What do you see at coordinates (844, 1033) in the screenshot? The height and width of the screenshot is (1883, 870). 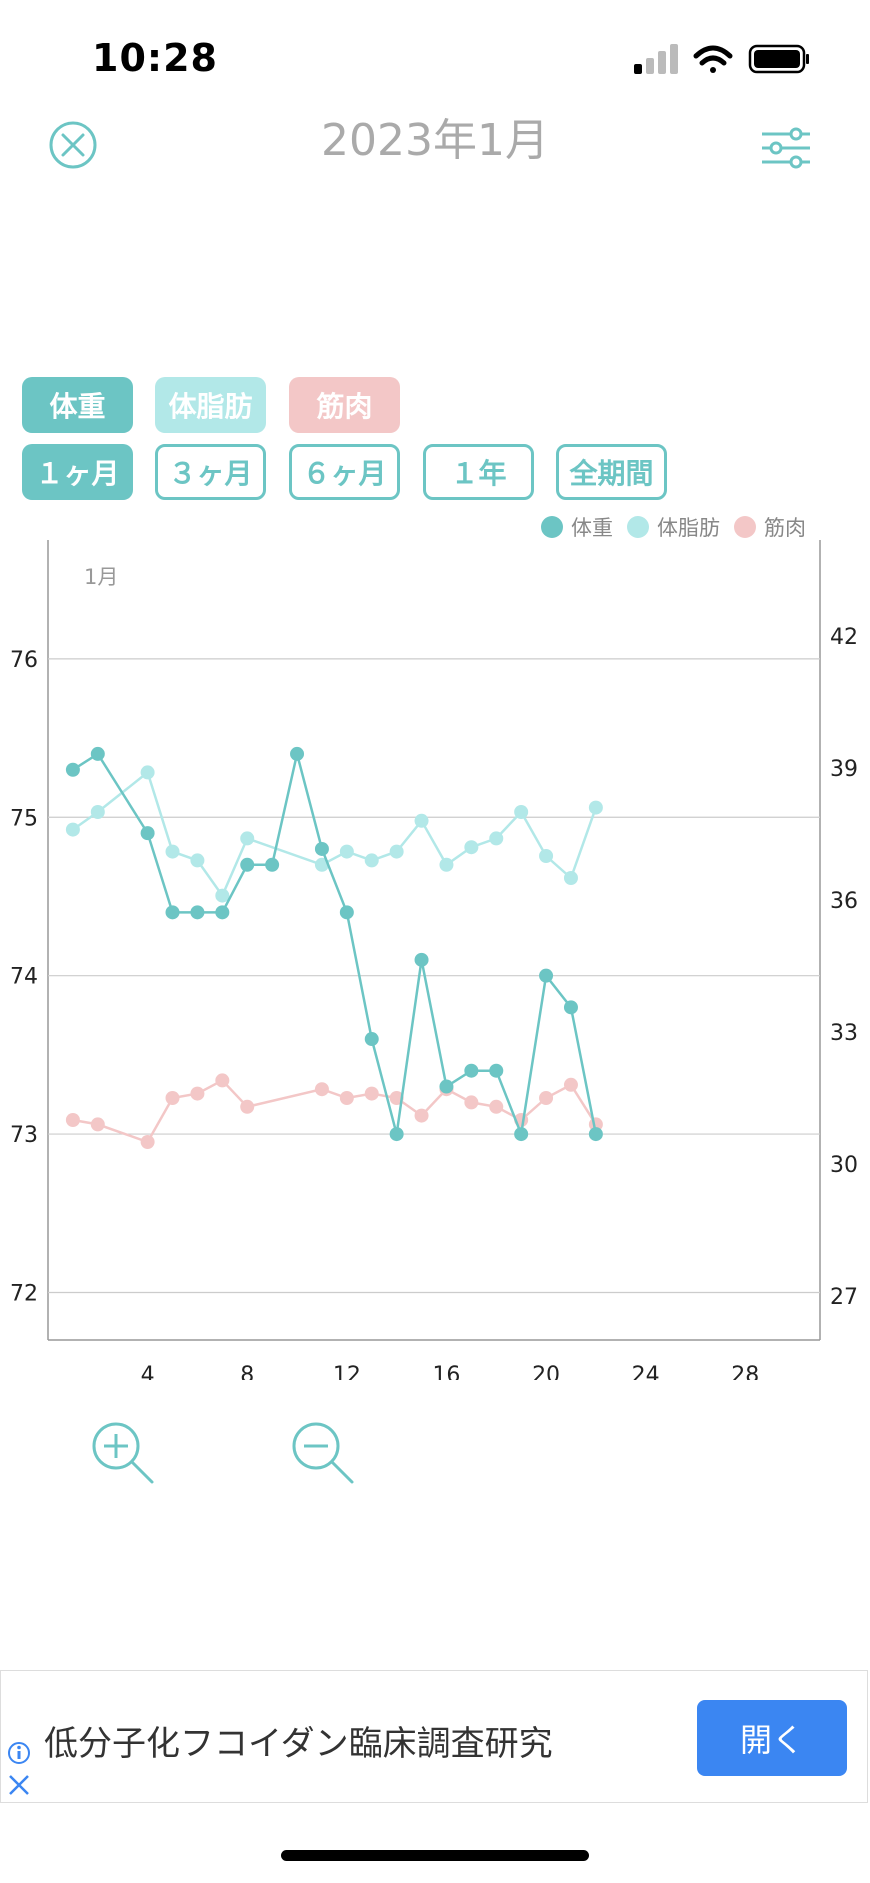 I see `y-right-tick-label: 33` at bounding box center [844, 1033].